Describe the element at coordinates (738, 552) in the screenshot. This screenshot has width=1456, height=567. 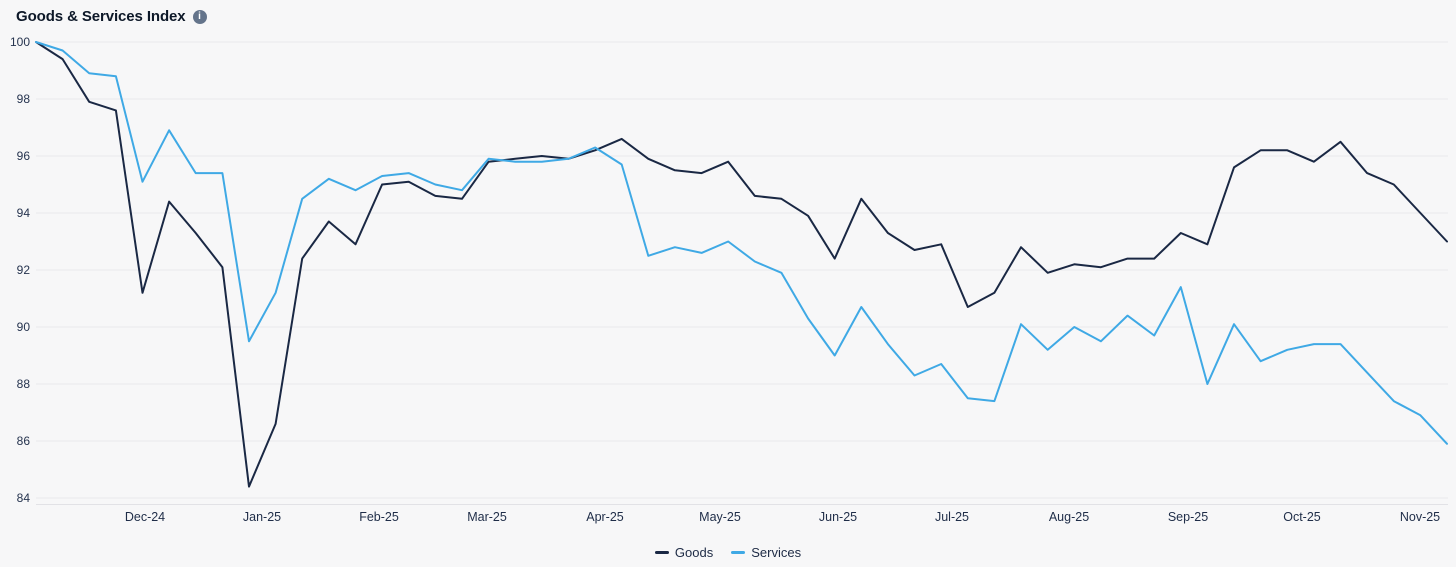
I see `services-swatch-icon` at that location.